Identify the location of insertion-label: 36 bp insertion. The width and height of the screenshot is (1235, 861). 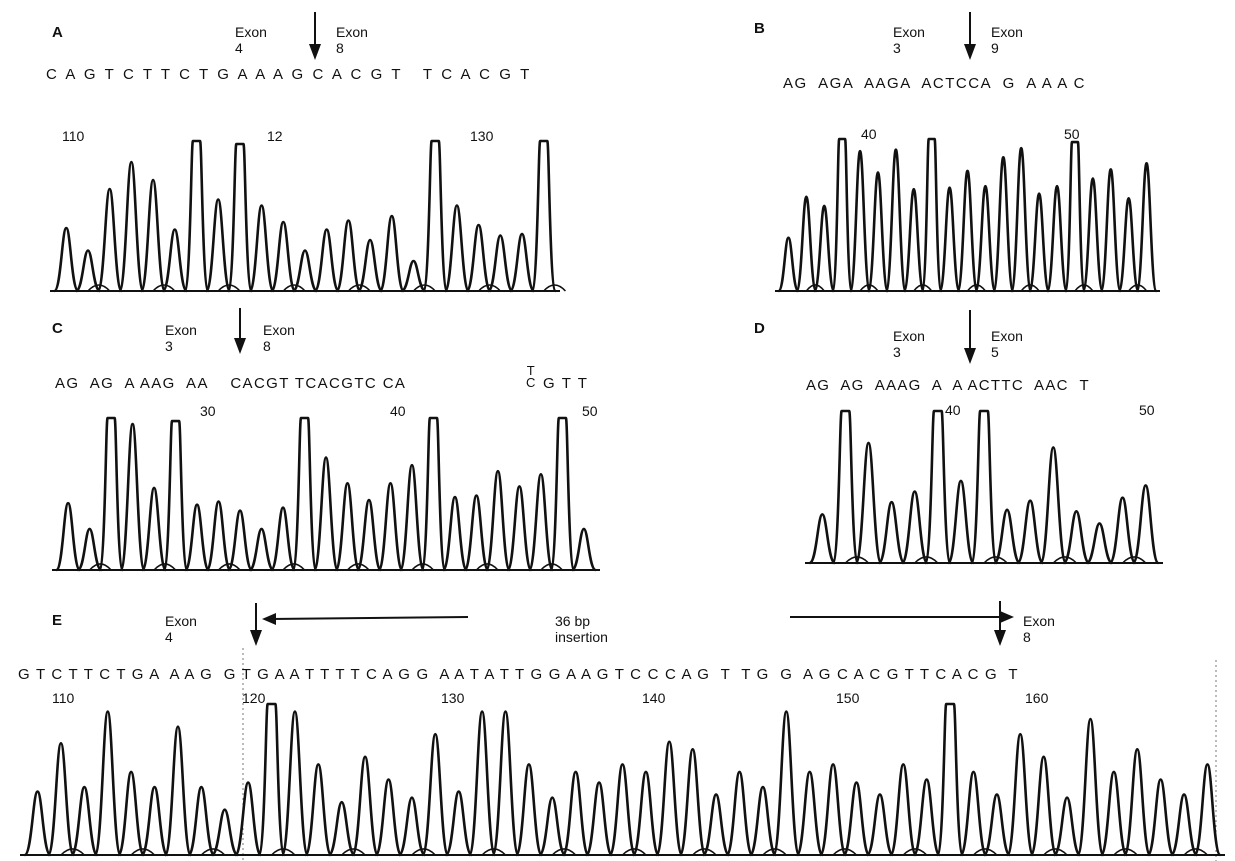
(581, 629).